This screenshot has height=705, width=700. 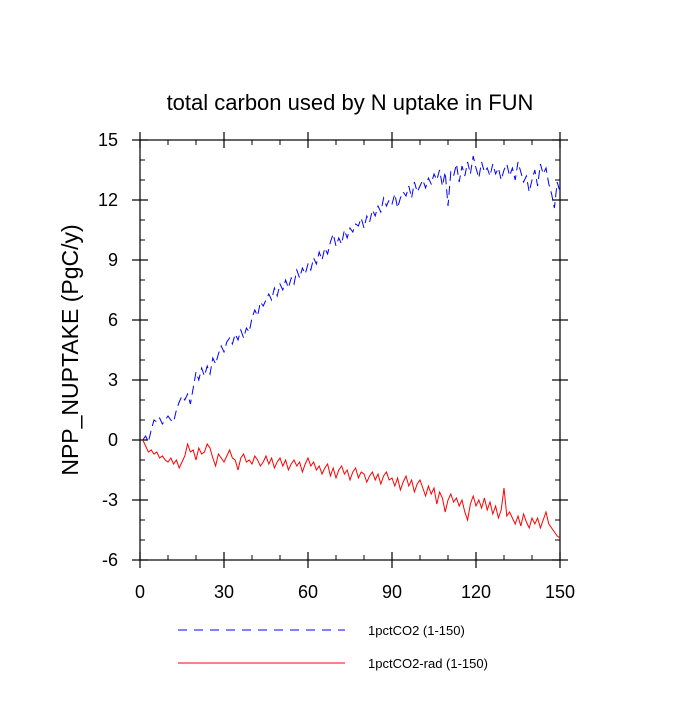 I want to click on x-tick-label: 60, so click(x=308, y=592).